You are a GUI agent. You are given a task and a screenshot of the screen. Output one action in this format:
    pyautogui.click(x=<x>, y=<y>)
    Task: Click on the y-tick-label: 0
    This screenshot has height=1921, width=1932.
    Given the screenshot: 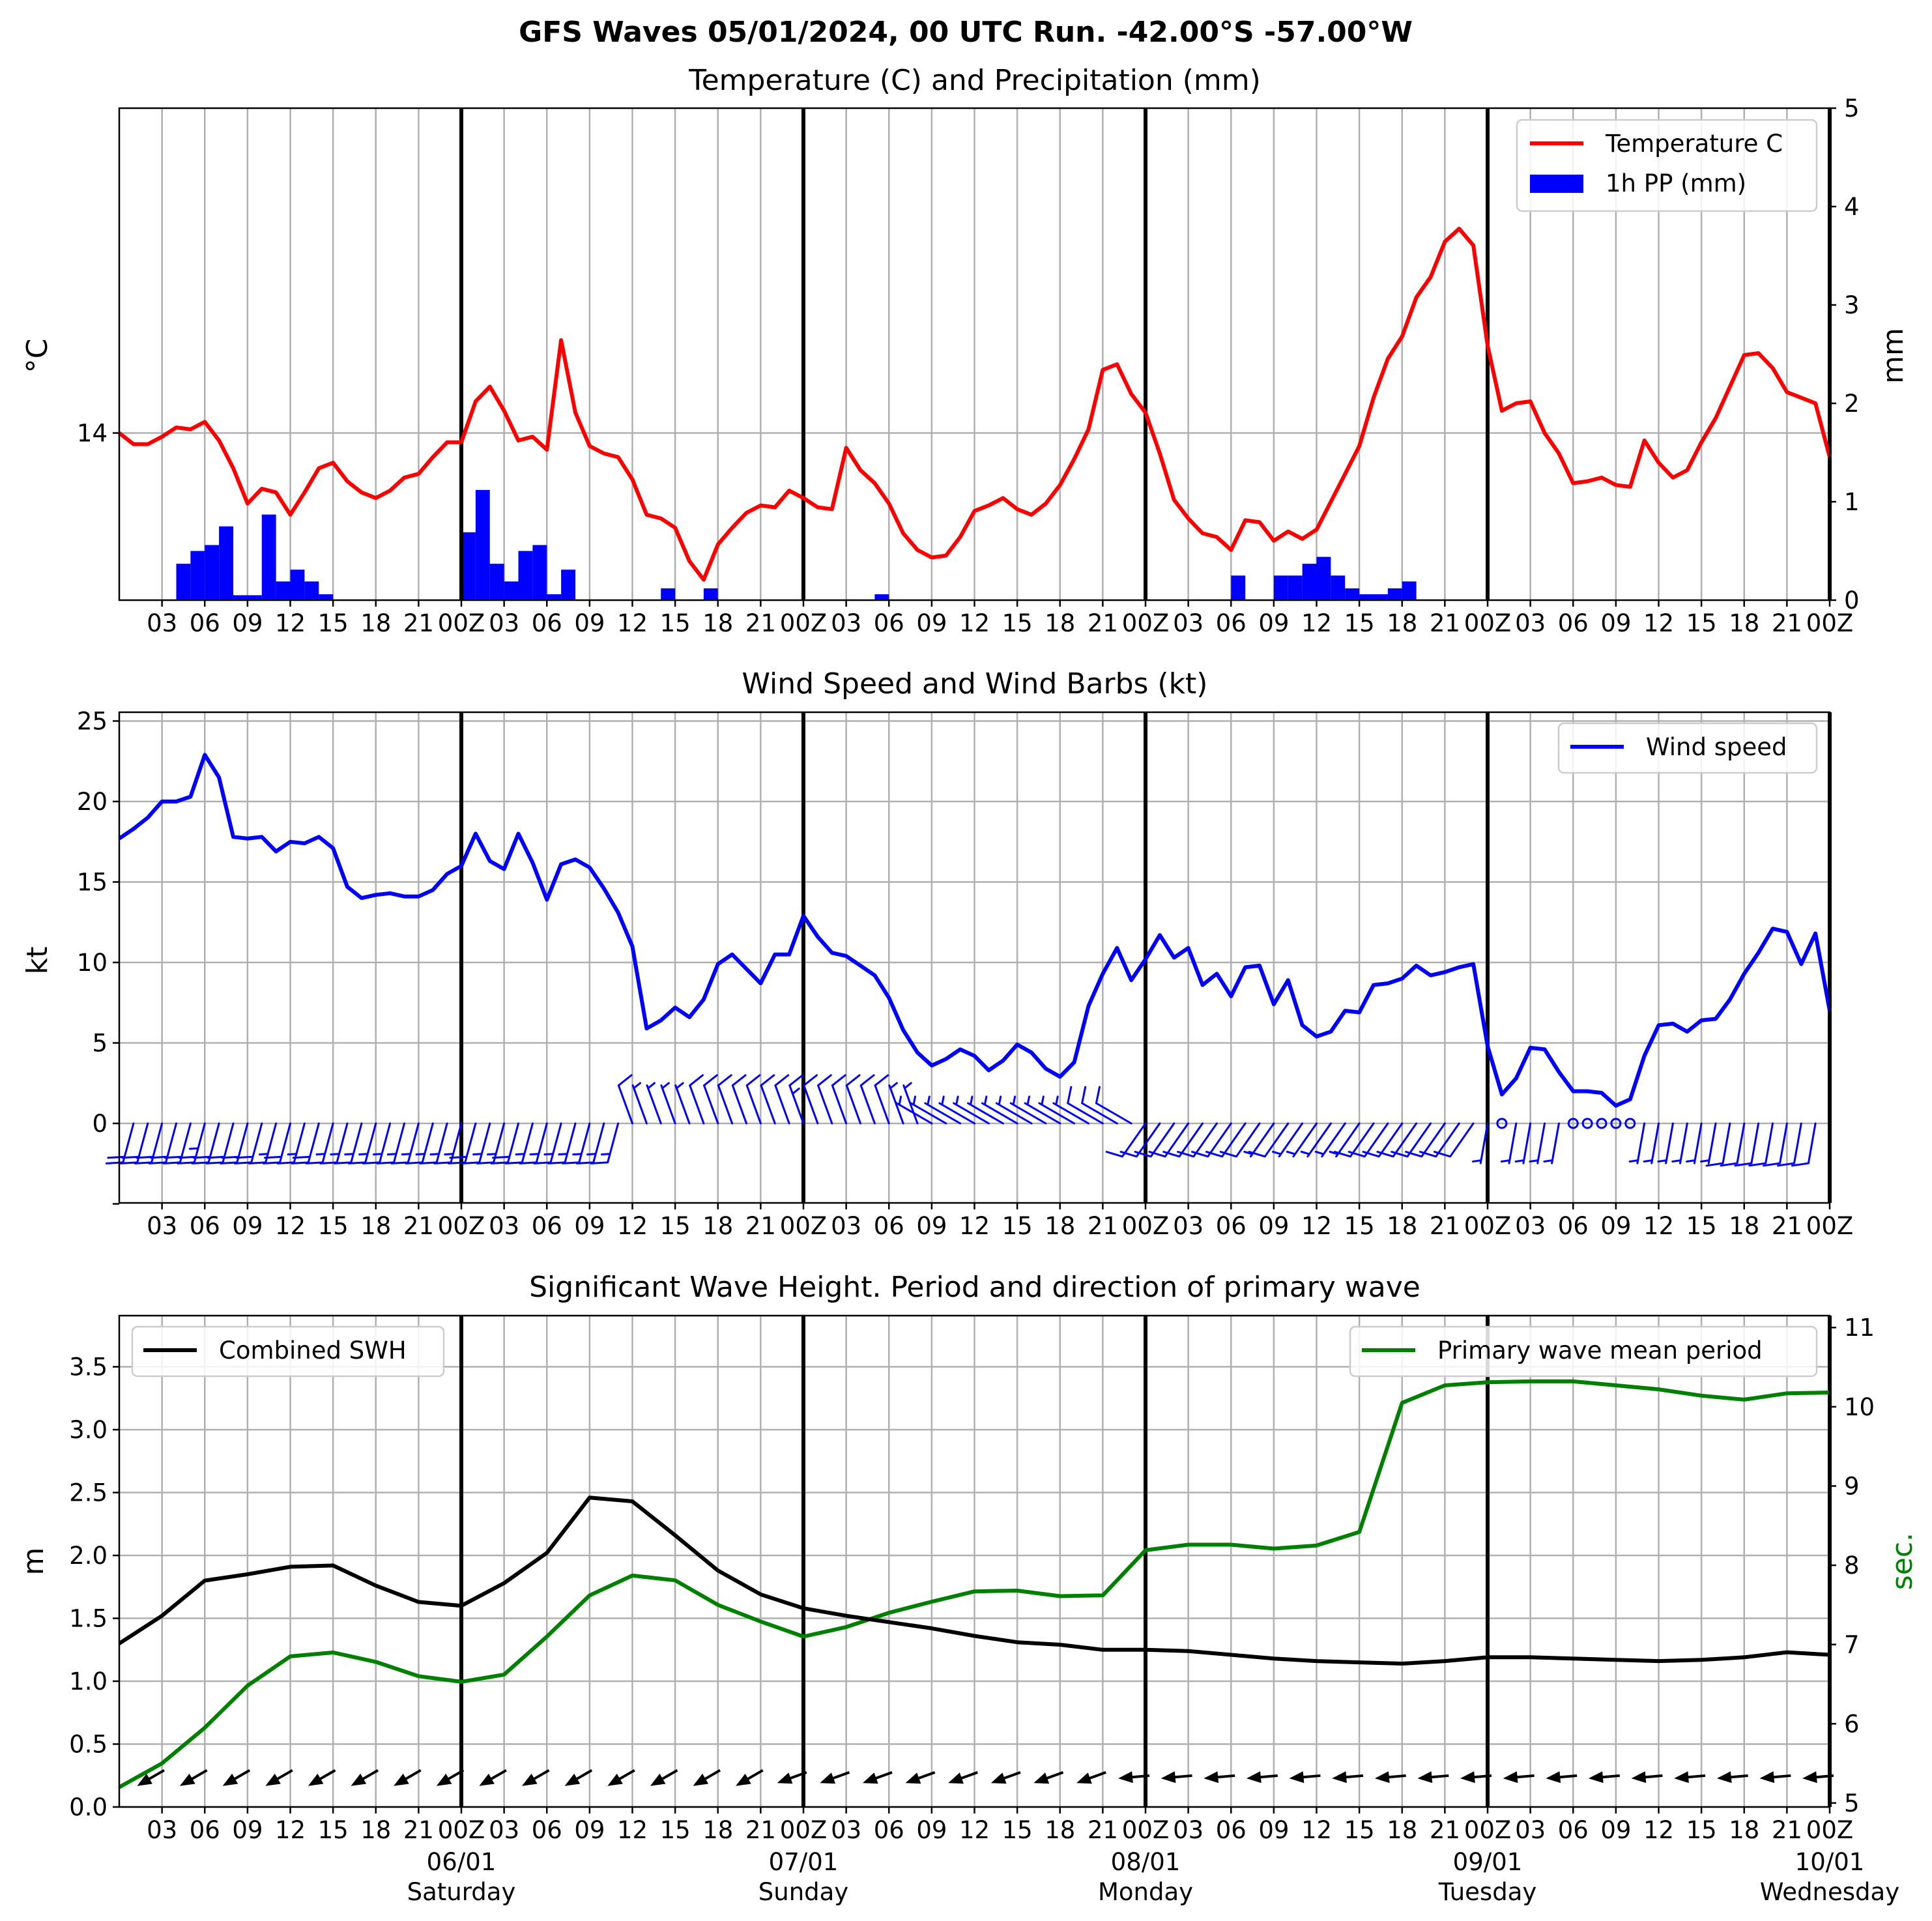 What is the action you would take?
    pyautogui.click(x=100, y=1124)
    